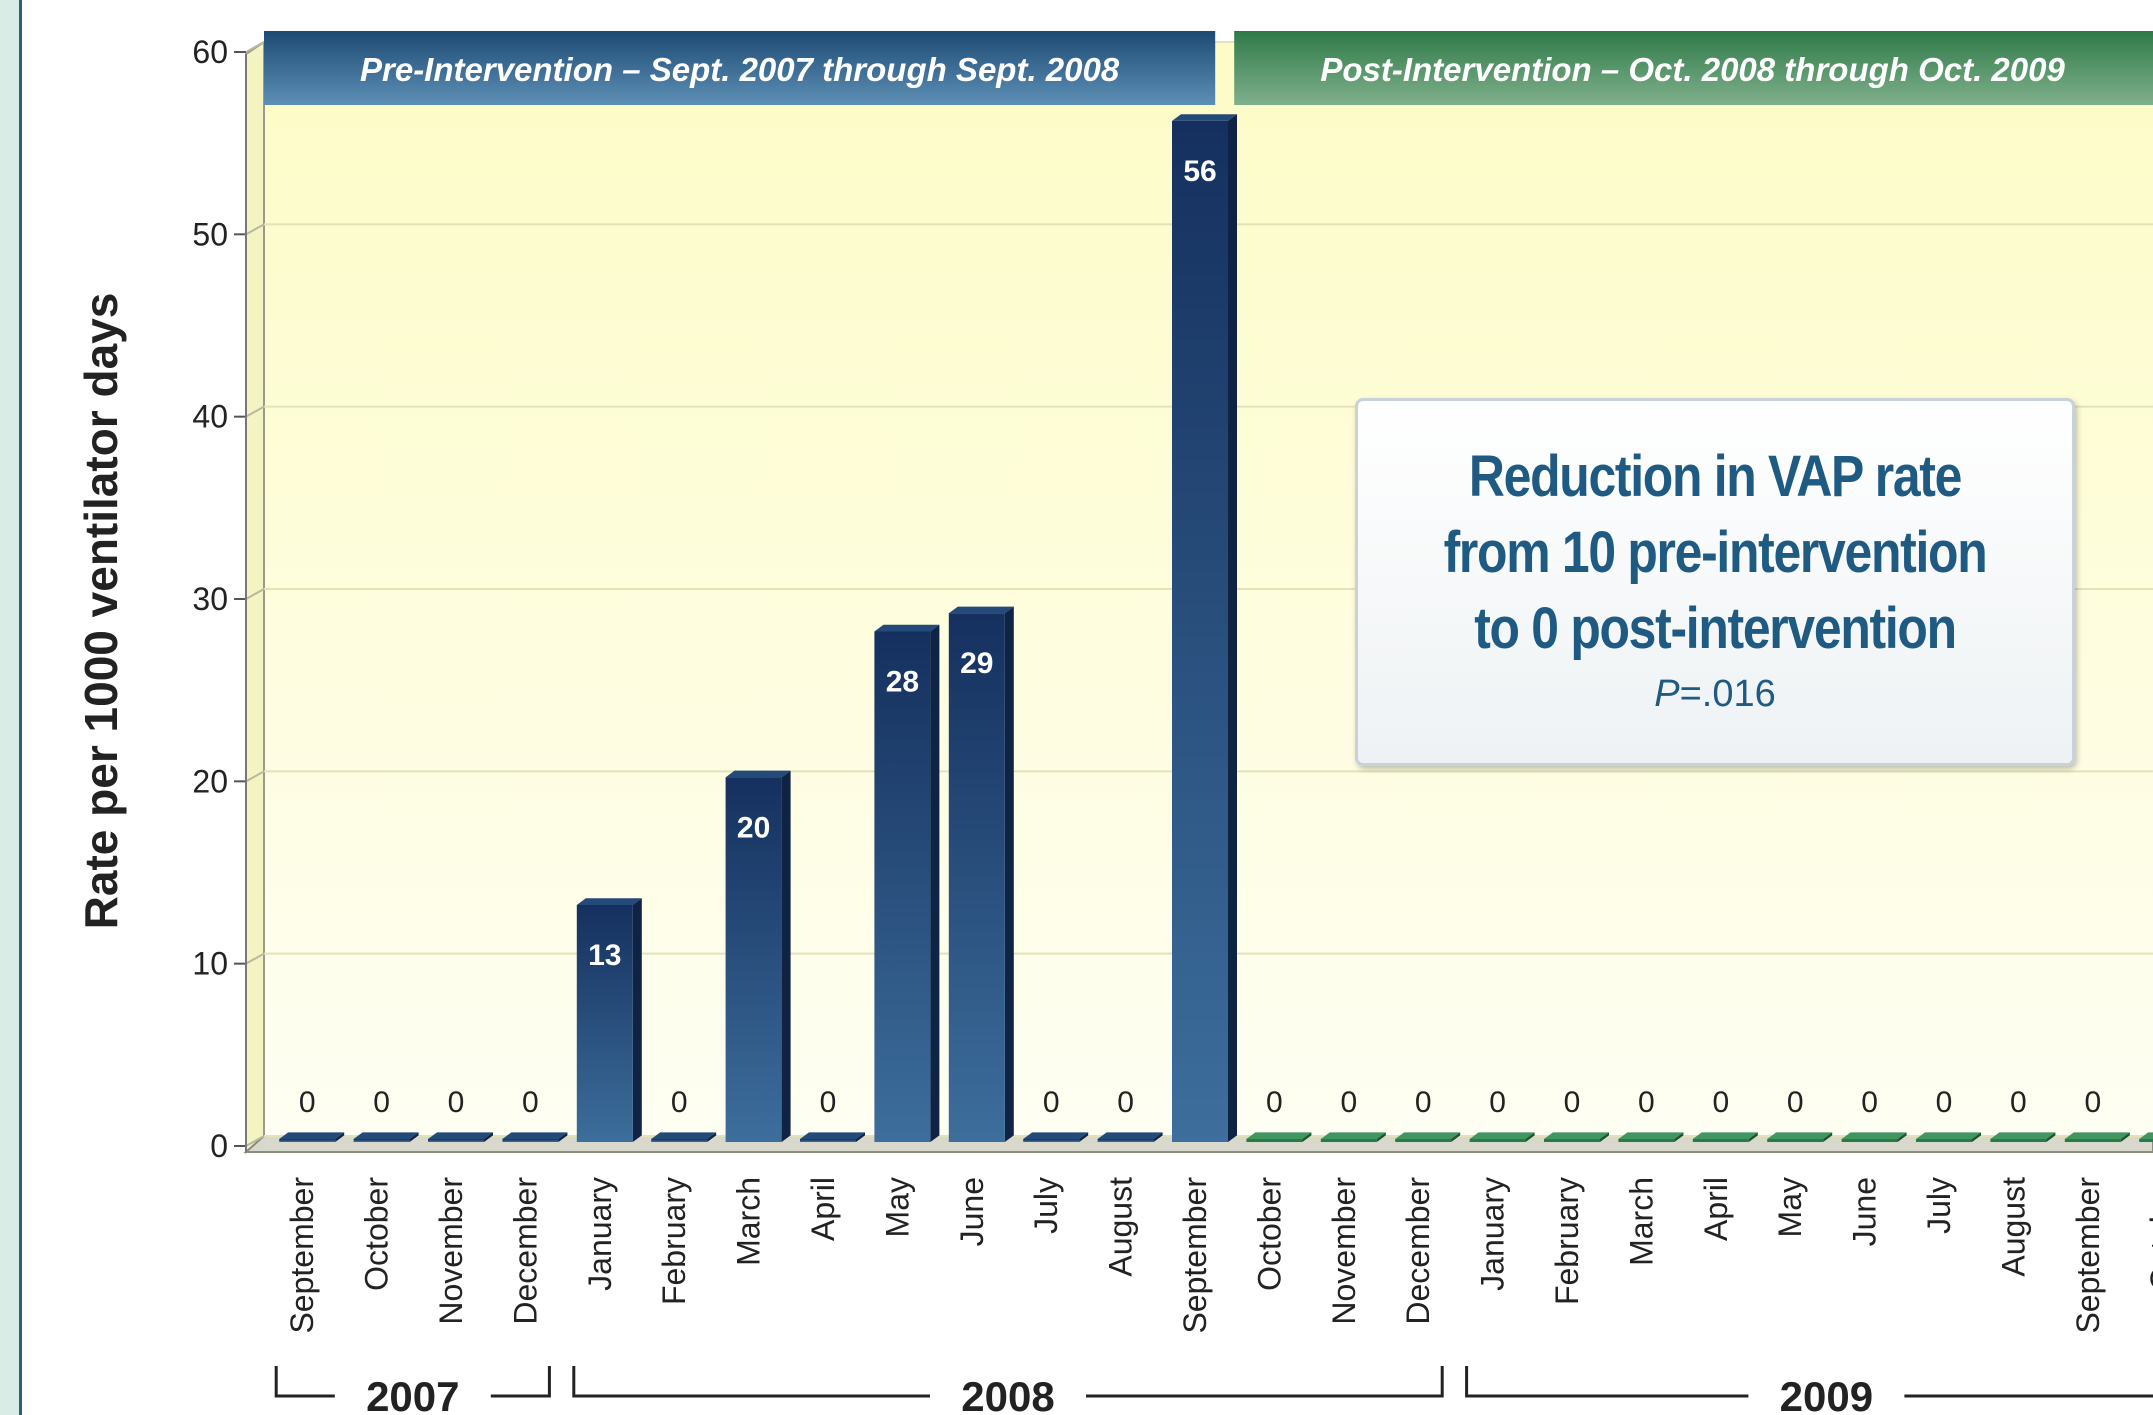  Describe the element at coordinates (412, 1394) in the screenshot. I see `year-label: 2007` at that location.